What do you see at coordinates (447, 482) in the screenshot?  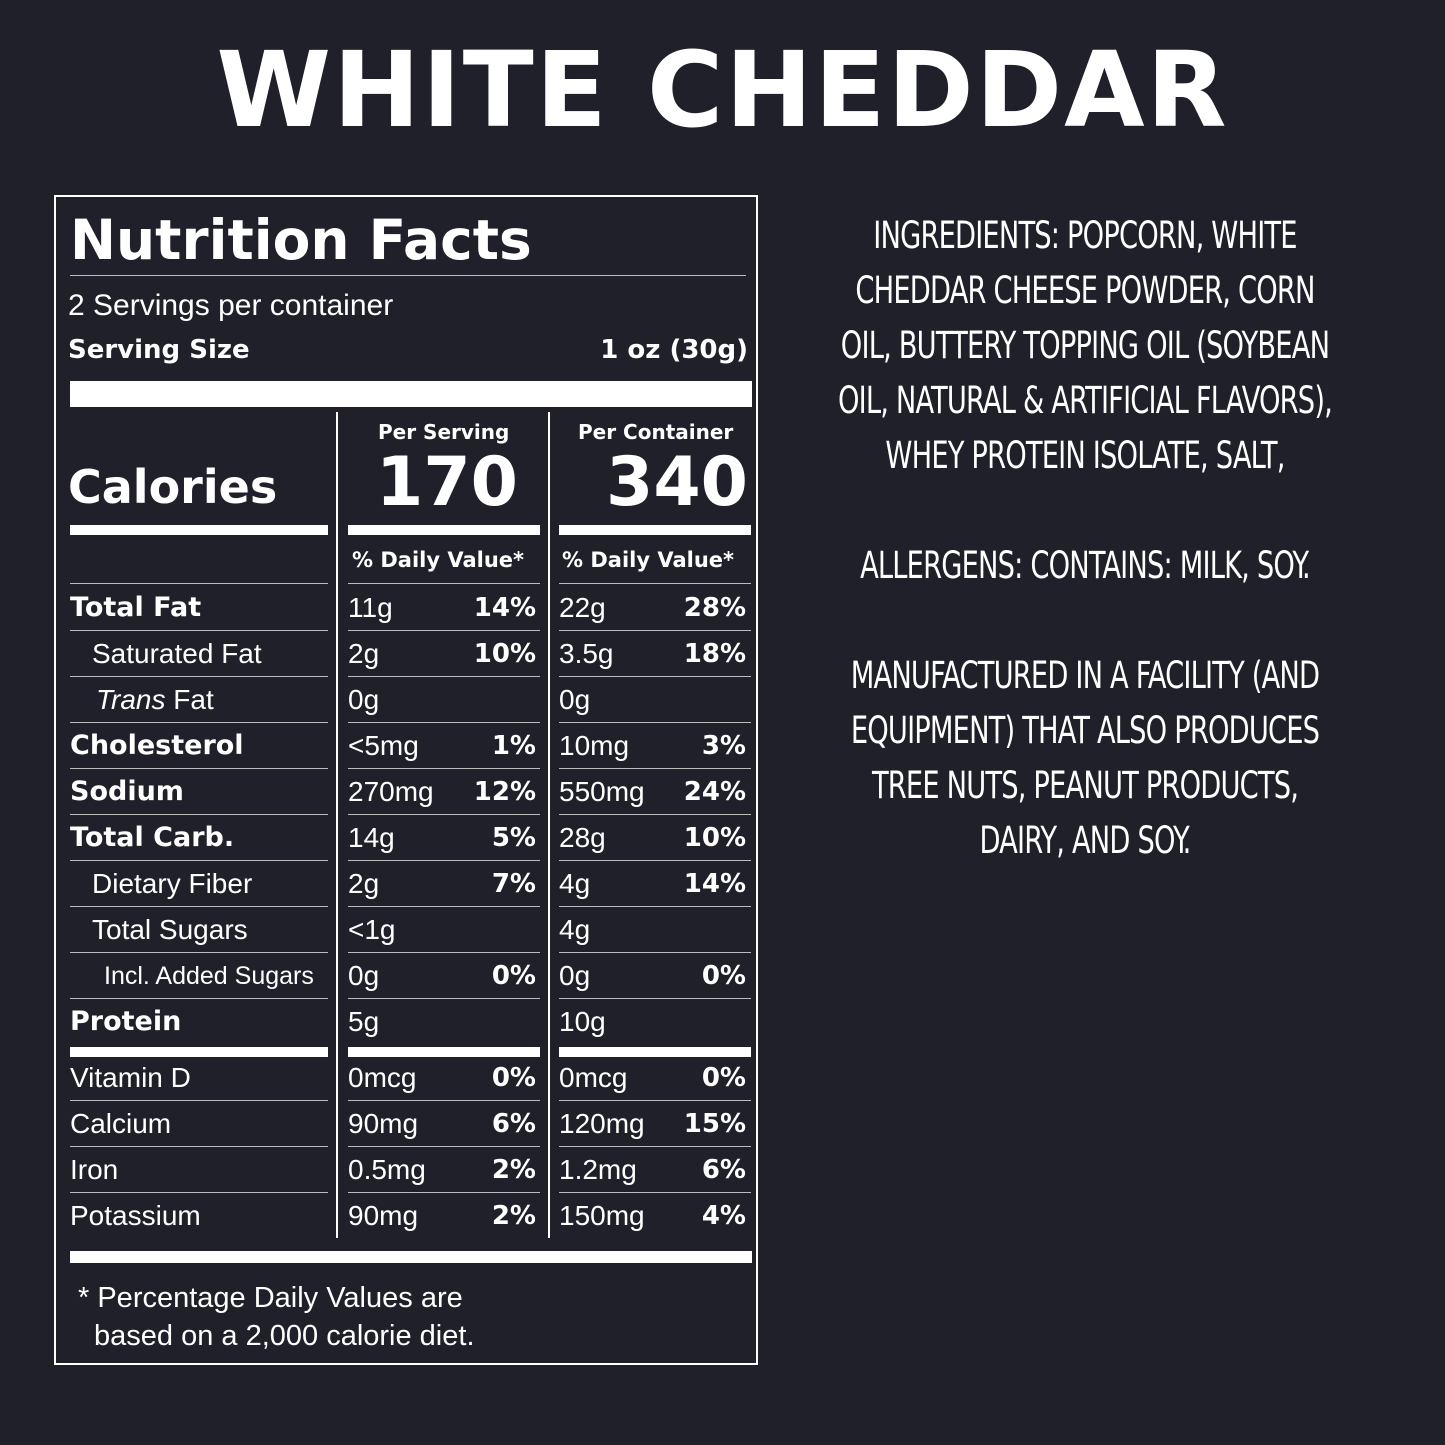 I see `calories-per-serving: 170` at bounding box center [447, 482].